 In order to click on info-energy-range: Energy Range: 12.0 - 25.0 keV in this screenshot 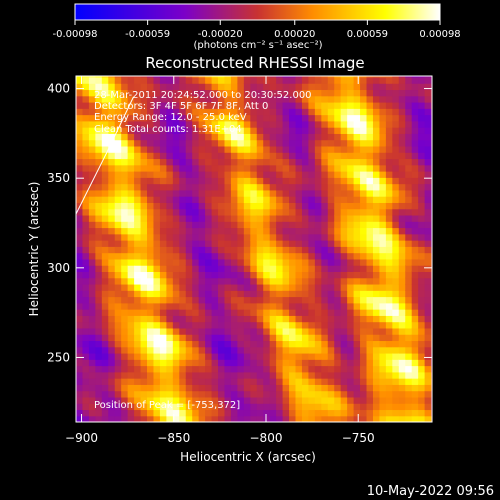, I will do `click(170, 117)`.